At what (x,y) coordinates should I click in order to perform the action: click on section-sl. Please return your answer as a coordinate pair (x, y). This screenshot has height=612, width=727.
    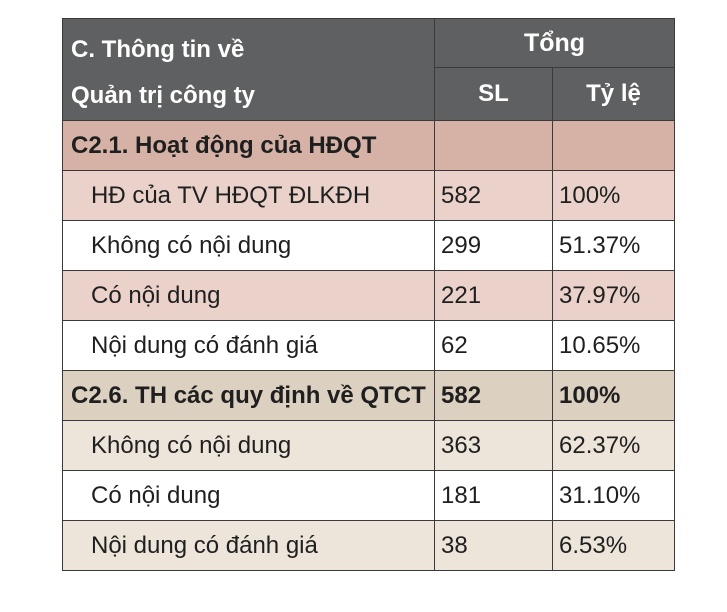
    Looking at the image, I should click on (493, 145).